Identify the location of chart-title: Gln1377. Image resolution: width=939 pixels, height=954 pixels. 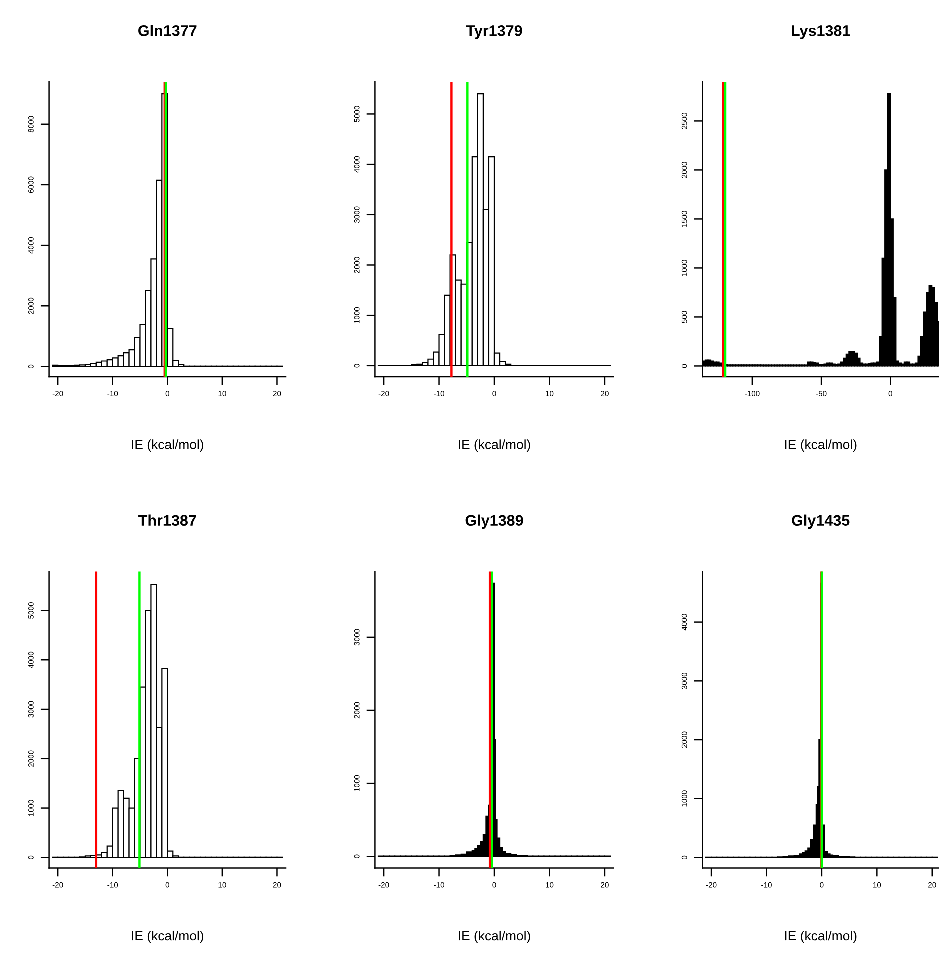
(167, 30).